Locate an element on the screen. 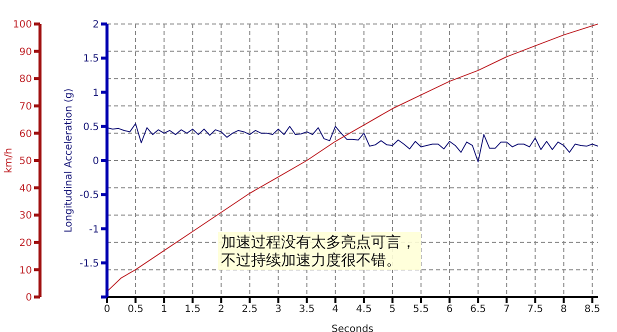 The image size is (617, 332). y2-tick-label: 50 is located at coordinates (25, 162).